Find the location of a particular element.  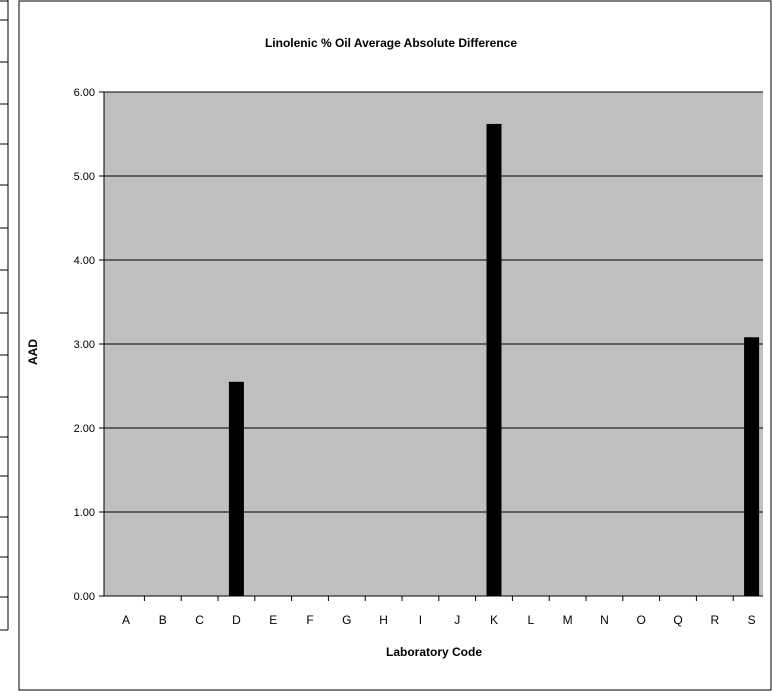

y-tick-label: 4.00 is located at coordinates (84, 261).